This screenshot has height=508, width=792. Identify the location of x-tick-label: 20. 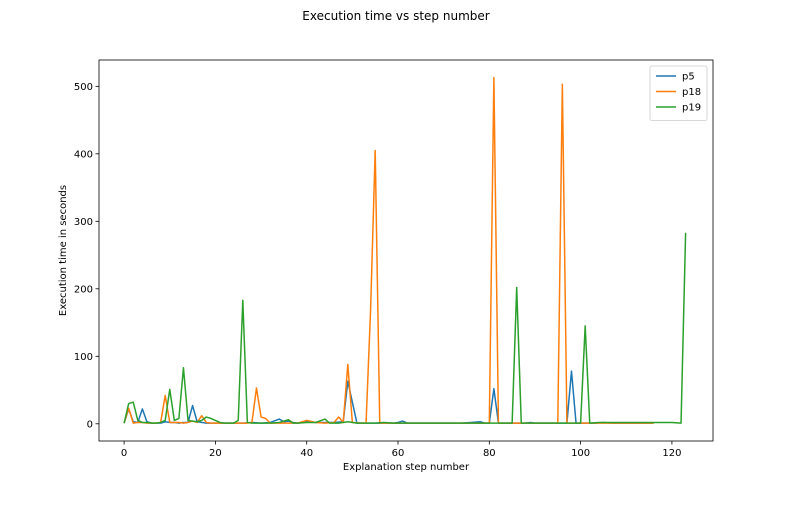
(215, 453).